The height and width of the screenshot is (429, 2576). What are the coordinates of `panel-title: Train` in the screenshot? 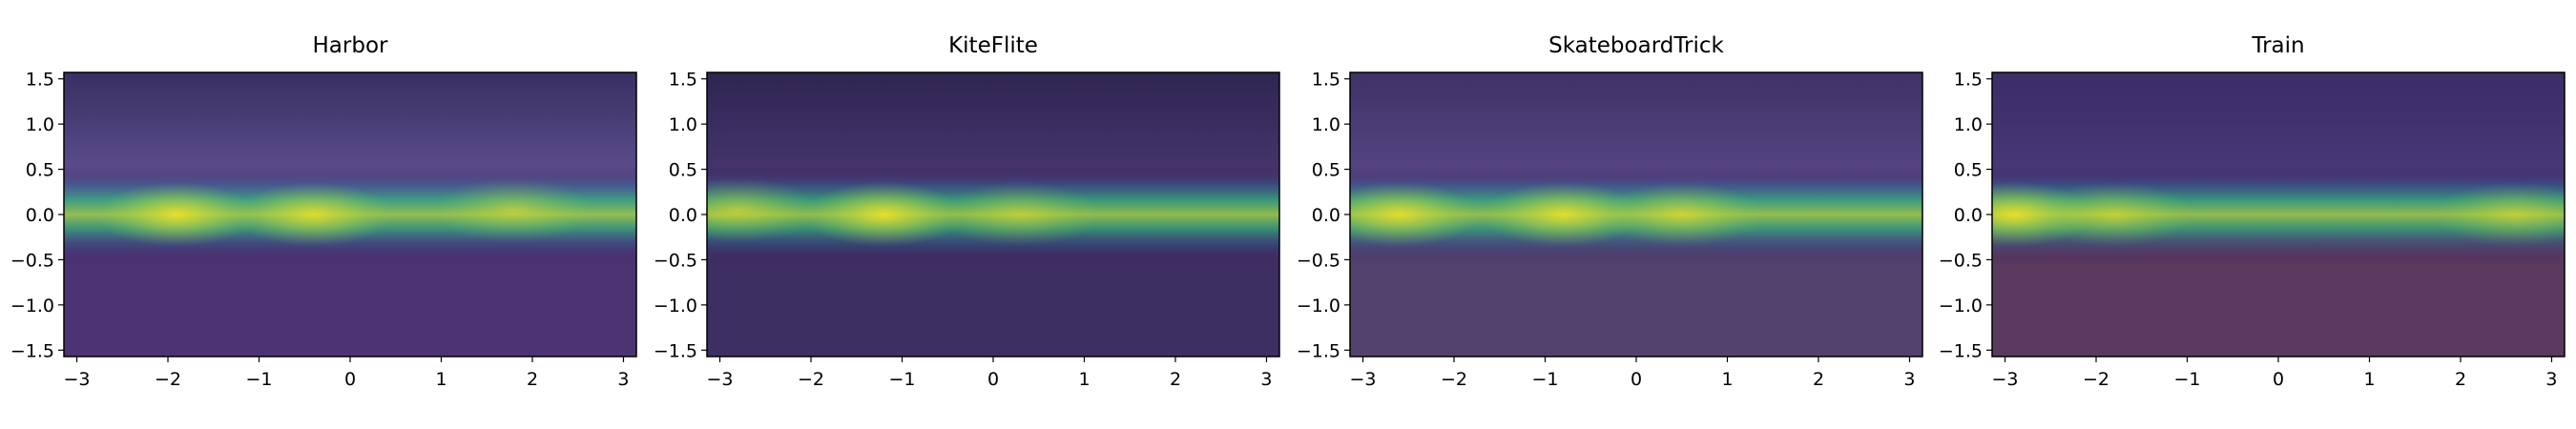 It's located at (2277, 45).